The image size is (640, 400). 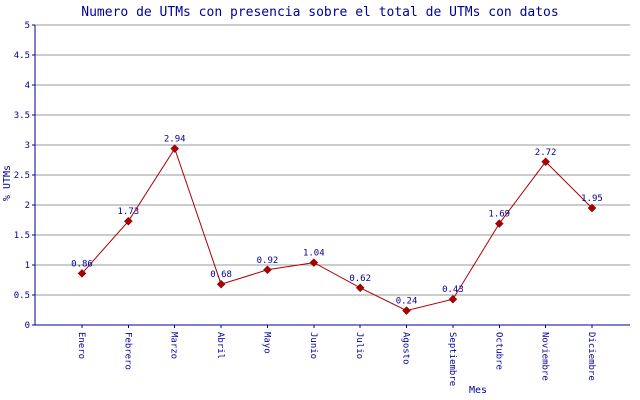 What do you see at coordinates (360, 279) in the screenshot?
I see `point-value-label: 0.62` at bounding box center [360, 279].